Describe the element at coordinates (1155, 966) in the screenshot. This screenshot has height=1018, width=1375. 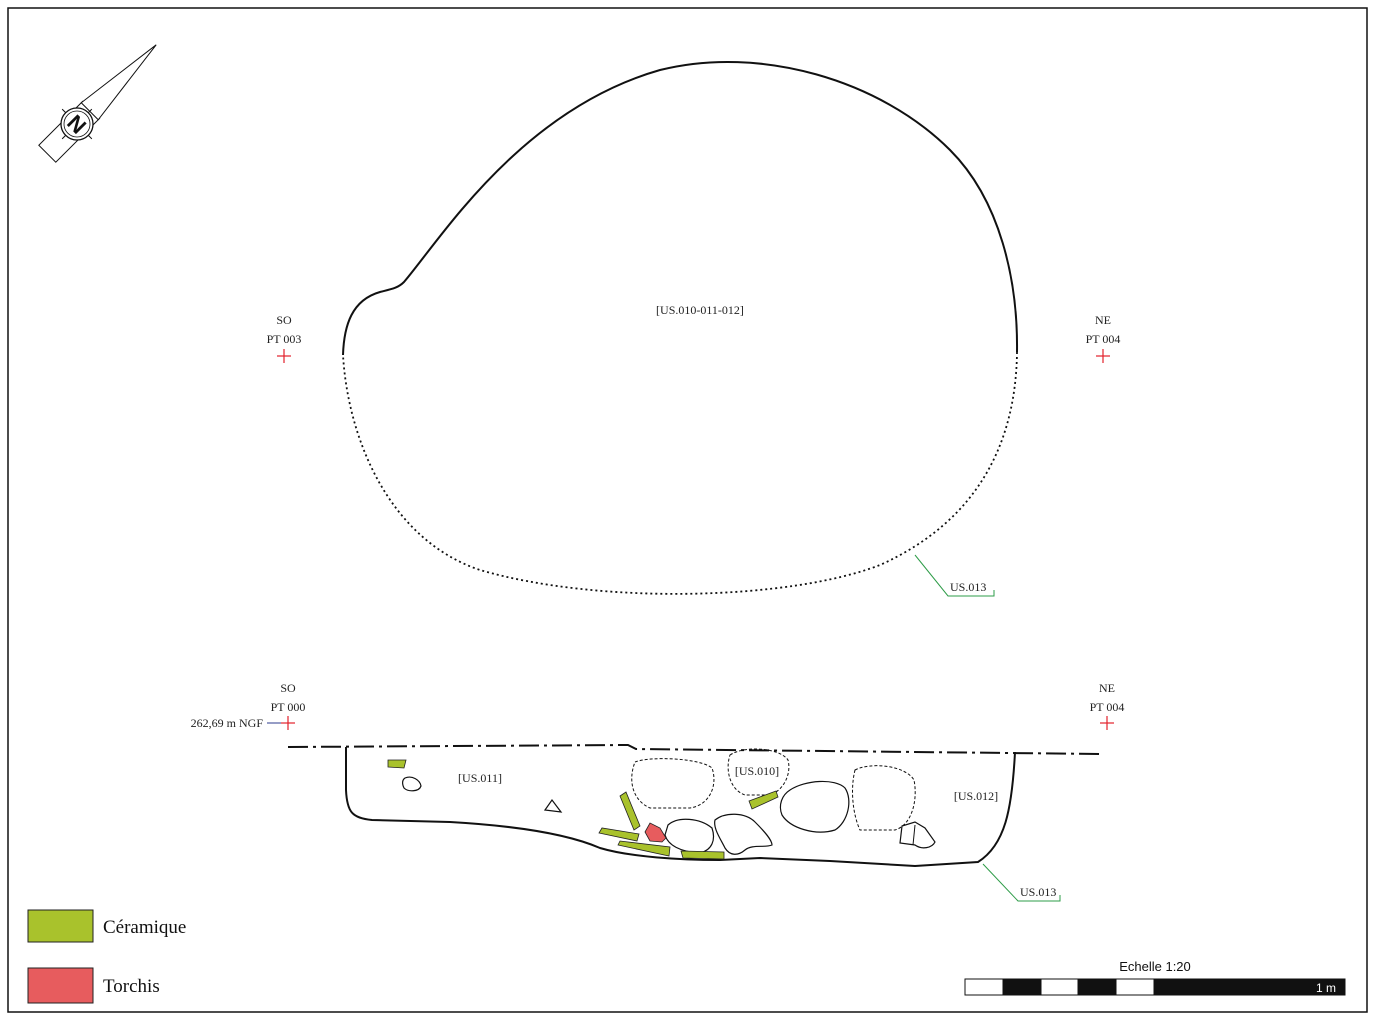
I see `scale-title: Echelle 1:20` at that location.